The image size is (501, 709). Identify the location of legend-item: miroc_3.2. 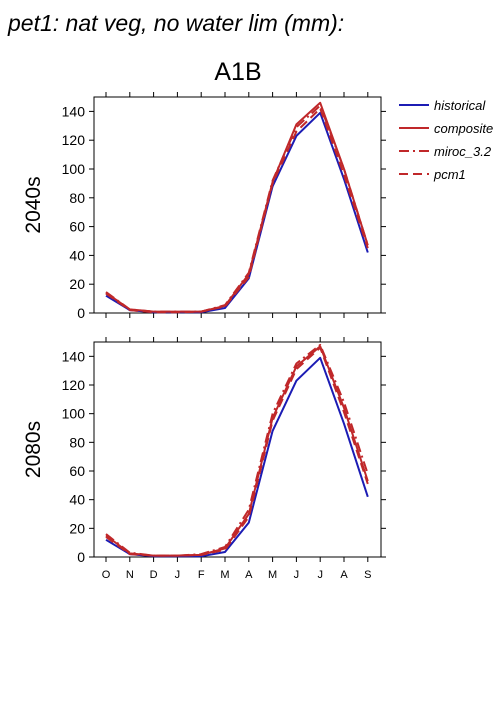
(445, 151).